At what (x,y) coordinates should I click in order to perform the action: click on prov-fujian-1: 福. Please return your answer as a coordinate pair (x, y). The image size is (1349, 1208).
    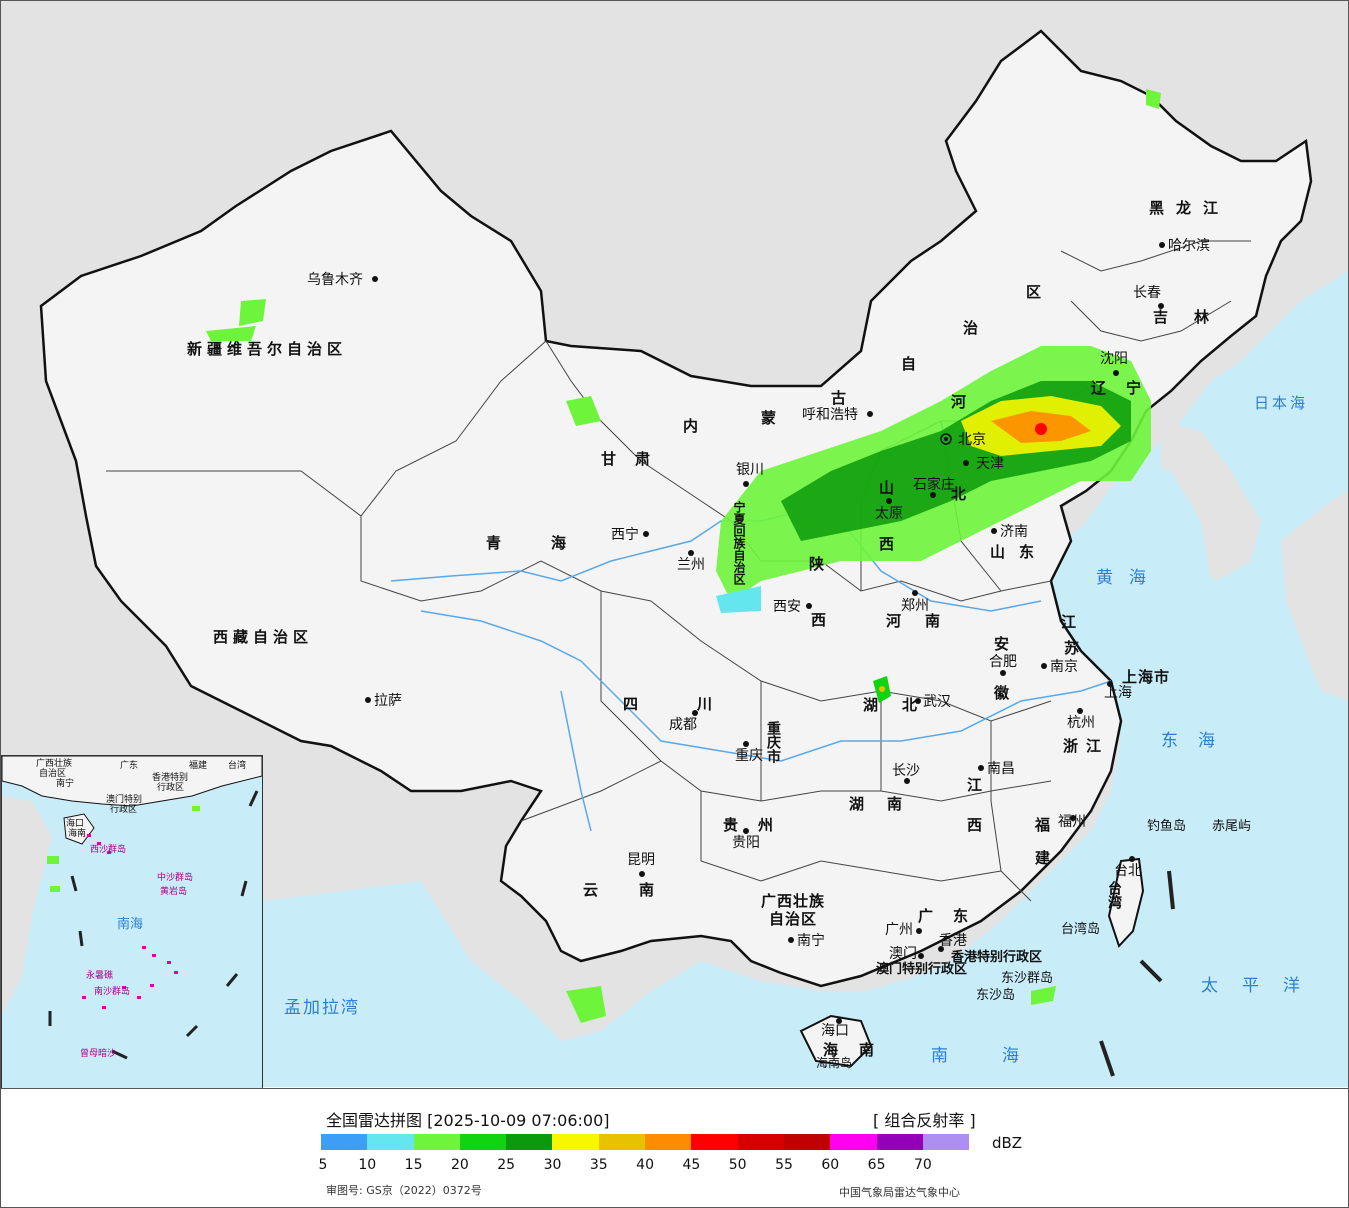
    Looking at the image, I should click on (1043, 825).